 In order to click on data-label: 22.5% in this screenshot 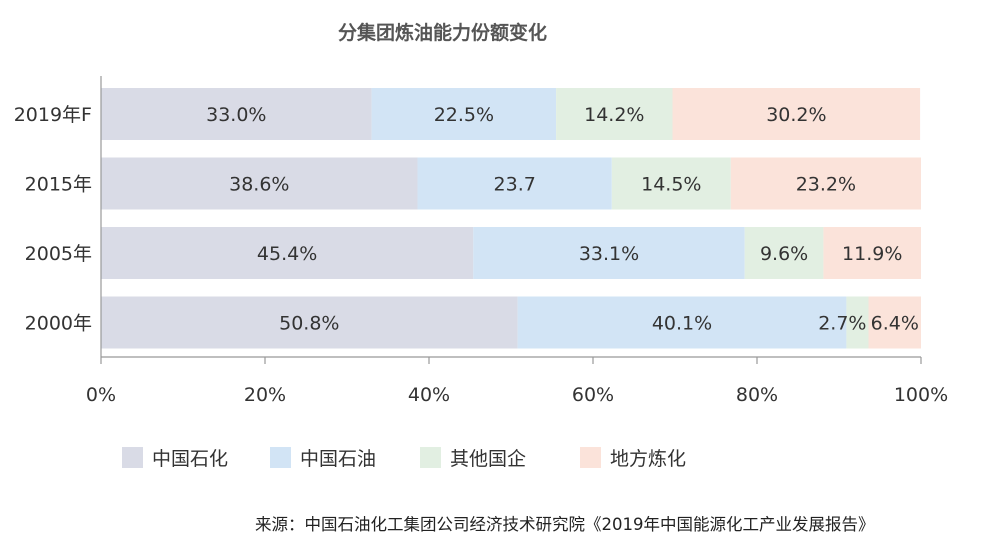, I will do `click(464, 115)`.